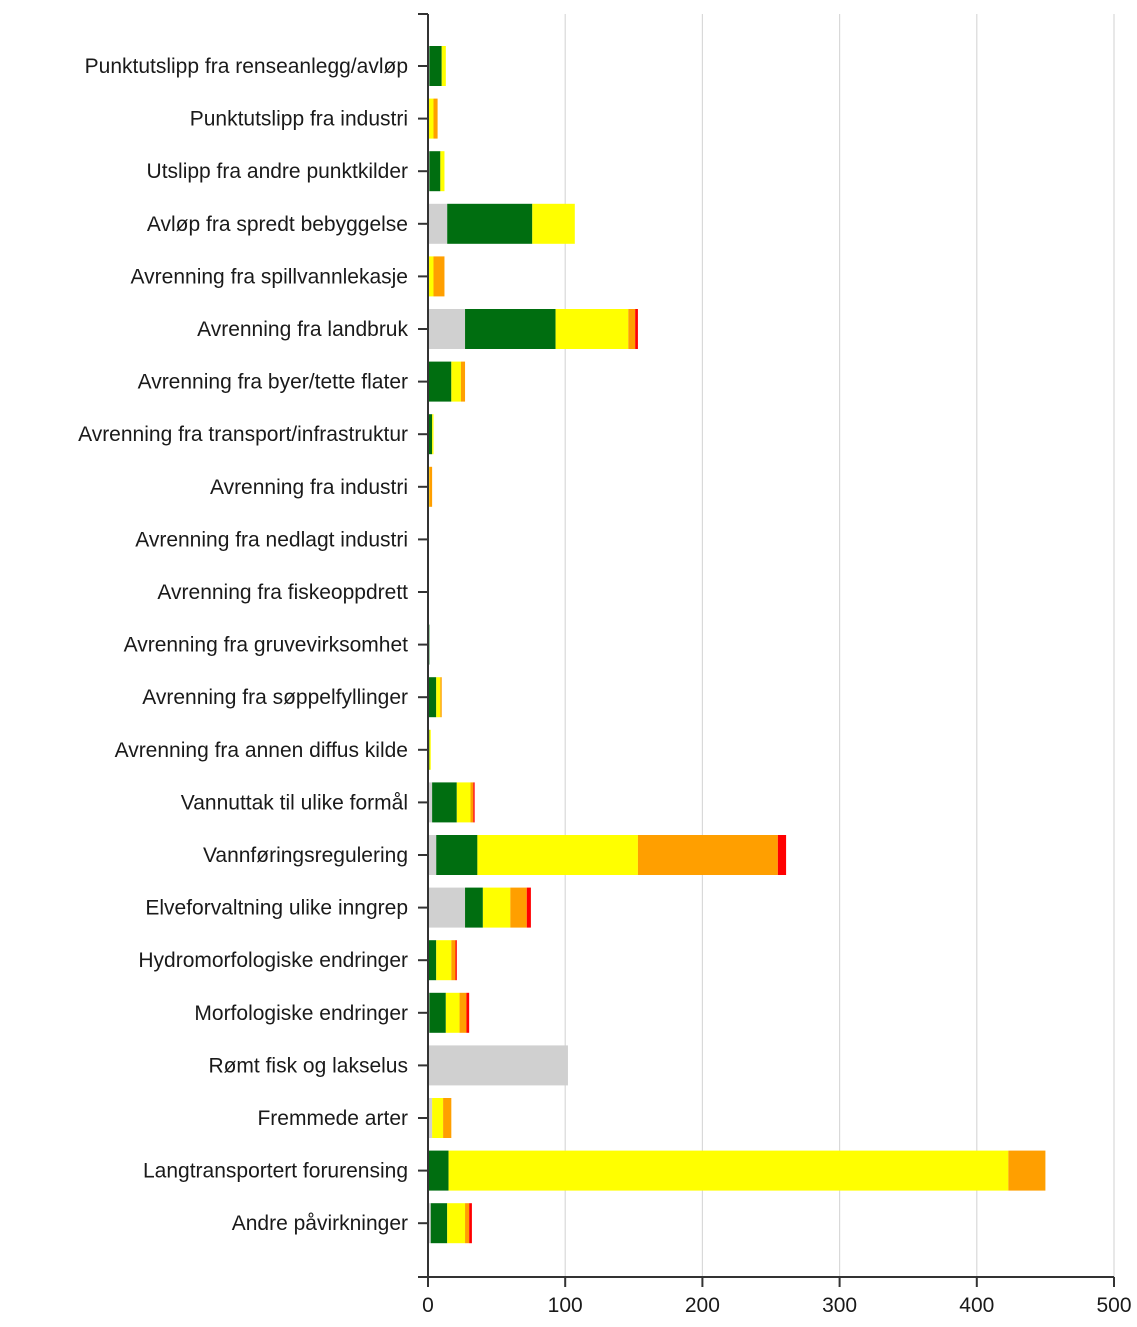 This screenshot has width=1137, height=1327. What do you see at coordinates (976, 1305) in the screenshot?
I see `x-tick-label-400: 400` at bounding box center [976, 1305].